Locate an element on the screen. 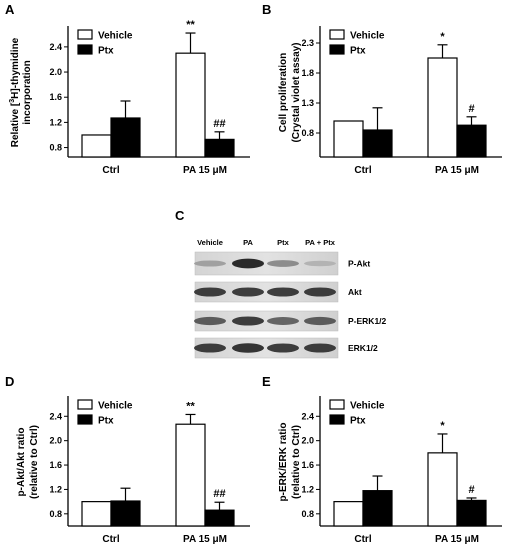 This screenshot has height=550, width=527. blot-row-label: P-Akt is located at coordinates (359, 264).